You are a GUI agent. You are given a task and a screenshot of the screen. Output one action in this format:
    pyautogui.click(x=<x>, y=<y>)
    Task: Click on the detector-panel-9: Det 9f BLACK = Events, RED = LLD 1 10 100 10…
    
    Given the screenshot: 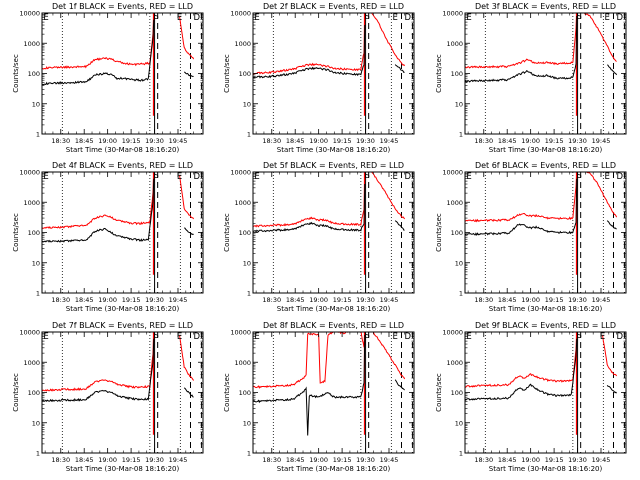 What is the action you would take?
    pyautogui.click(x=531, y=397)
    